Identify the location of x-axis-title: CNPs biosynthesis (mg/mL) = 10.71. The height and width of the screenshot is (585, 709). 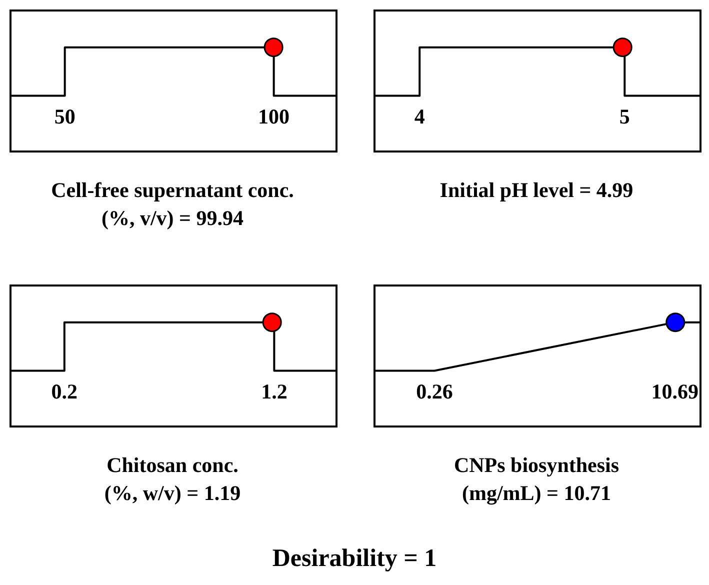
(536, 479).